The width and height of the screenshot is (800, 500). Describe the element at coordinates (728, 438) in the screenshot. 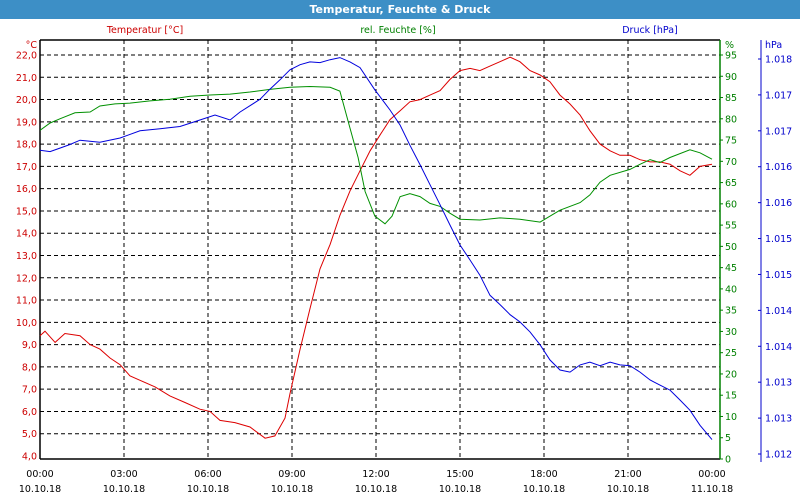

I see `humidity-tick-label: 5` at that location.